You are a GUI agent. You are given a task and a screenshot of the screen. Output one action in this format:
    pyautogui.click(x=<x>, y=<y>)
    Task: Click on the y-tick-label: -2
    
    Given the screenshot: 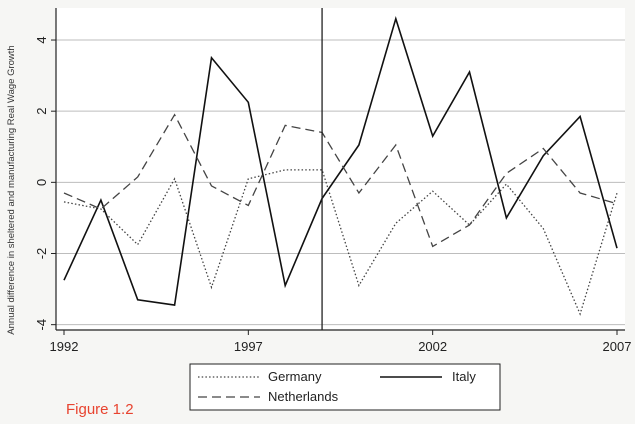 What is the action you would take?
    pyautogui.click(x=41, y=254)
    